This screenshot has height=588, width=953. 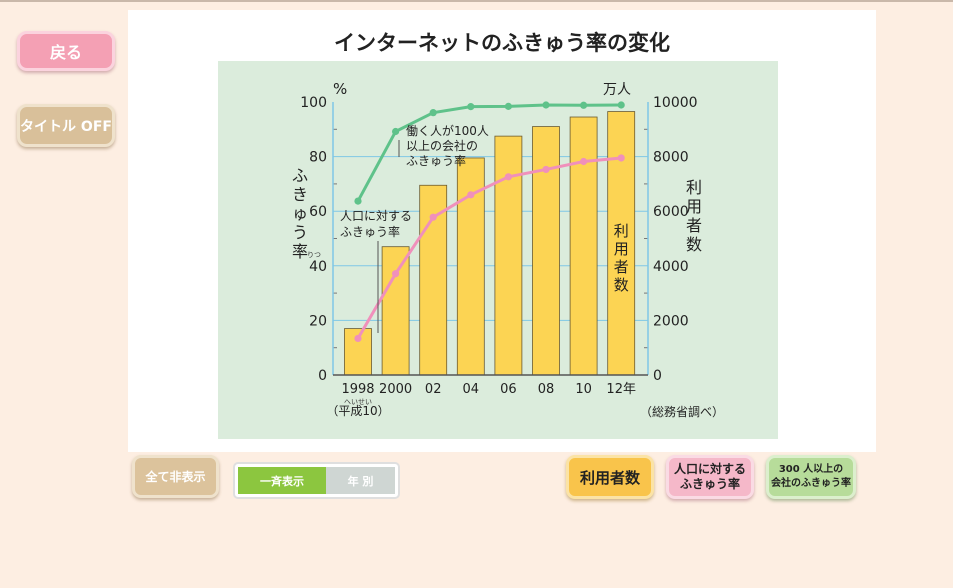 What do you see at coordinates (66, 51) in the screenshot?
I see `back-button: 戻る` at bounding box center [66, 51].